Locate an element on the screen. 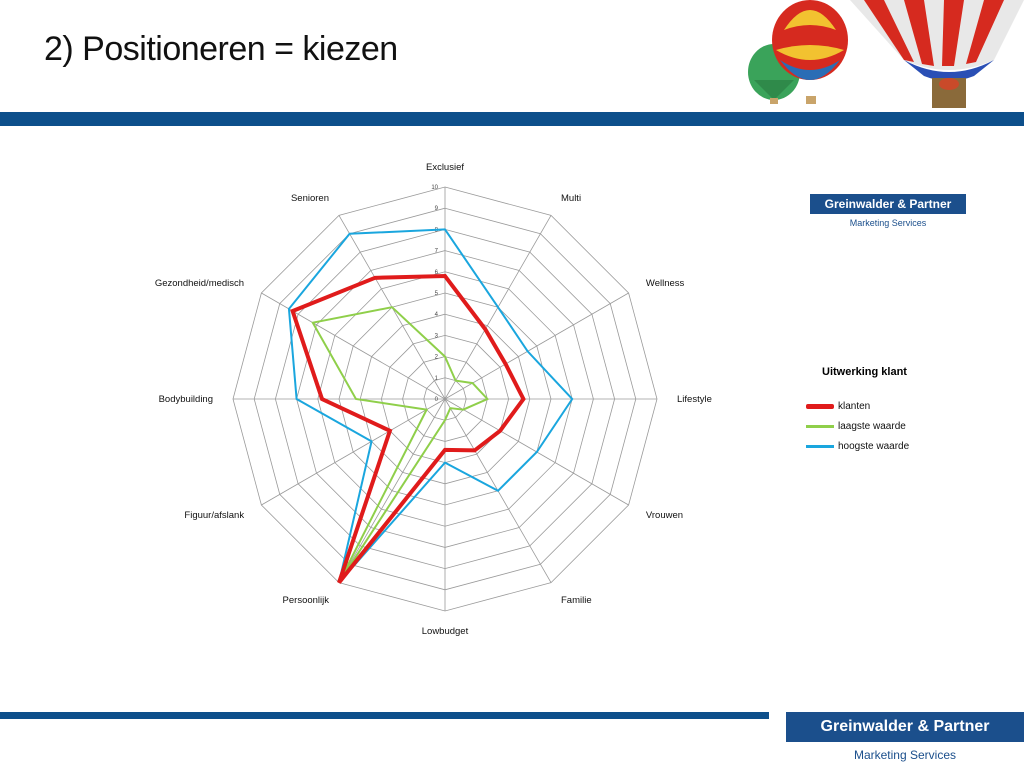  category-label-9: Bodybuilding is located at coordinates (186, 399).